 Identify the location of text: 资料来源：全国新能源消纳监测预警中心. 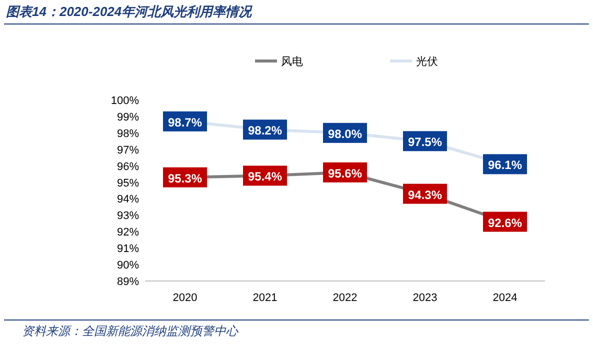
(130, 331).